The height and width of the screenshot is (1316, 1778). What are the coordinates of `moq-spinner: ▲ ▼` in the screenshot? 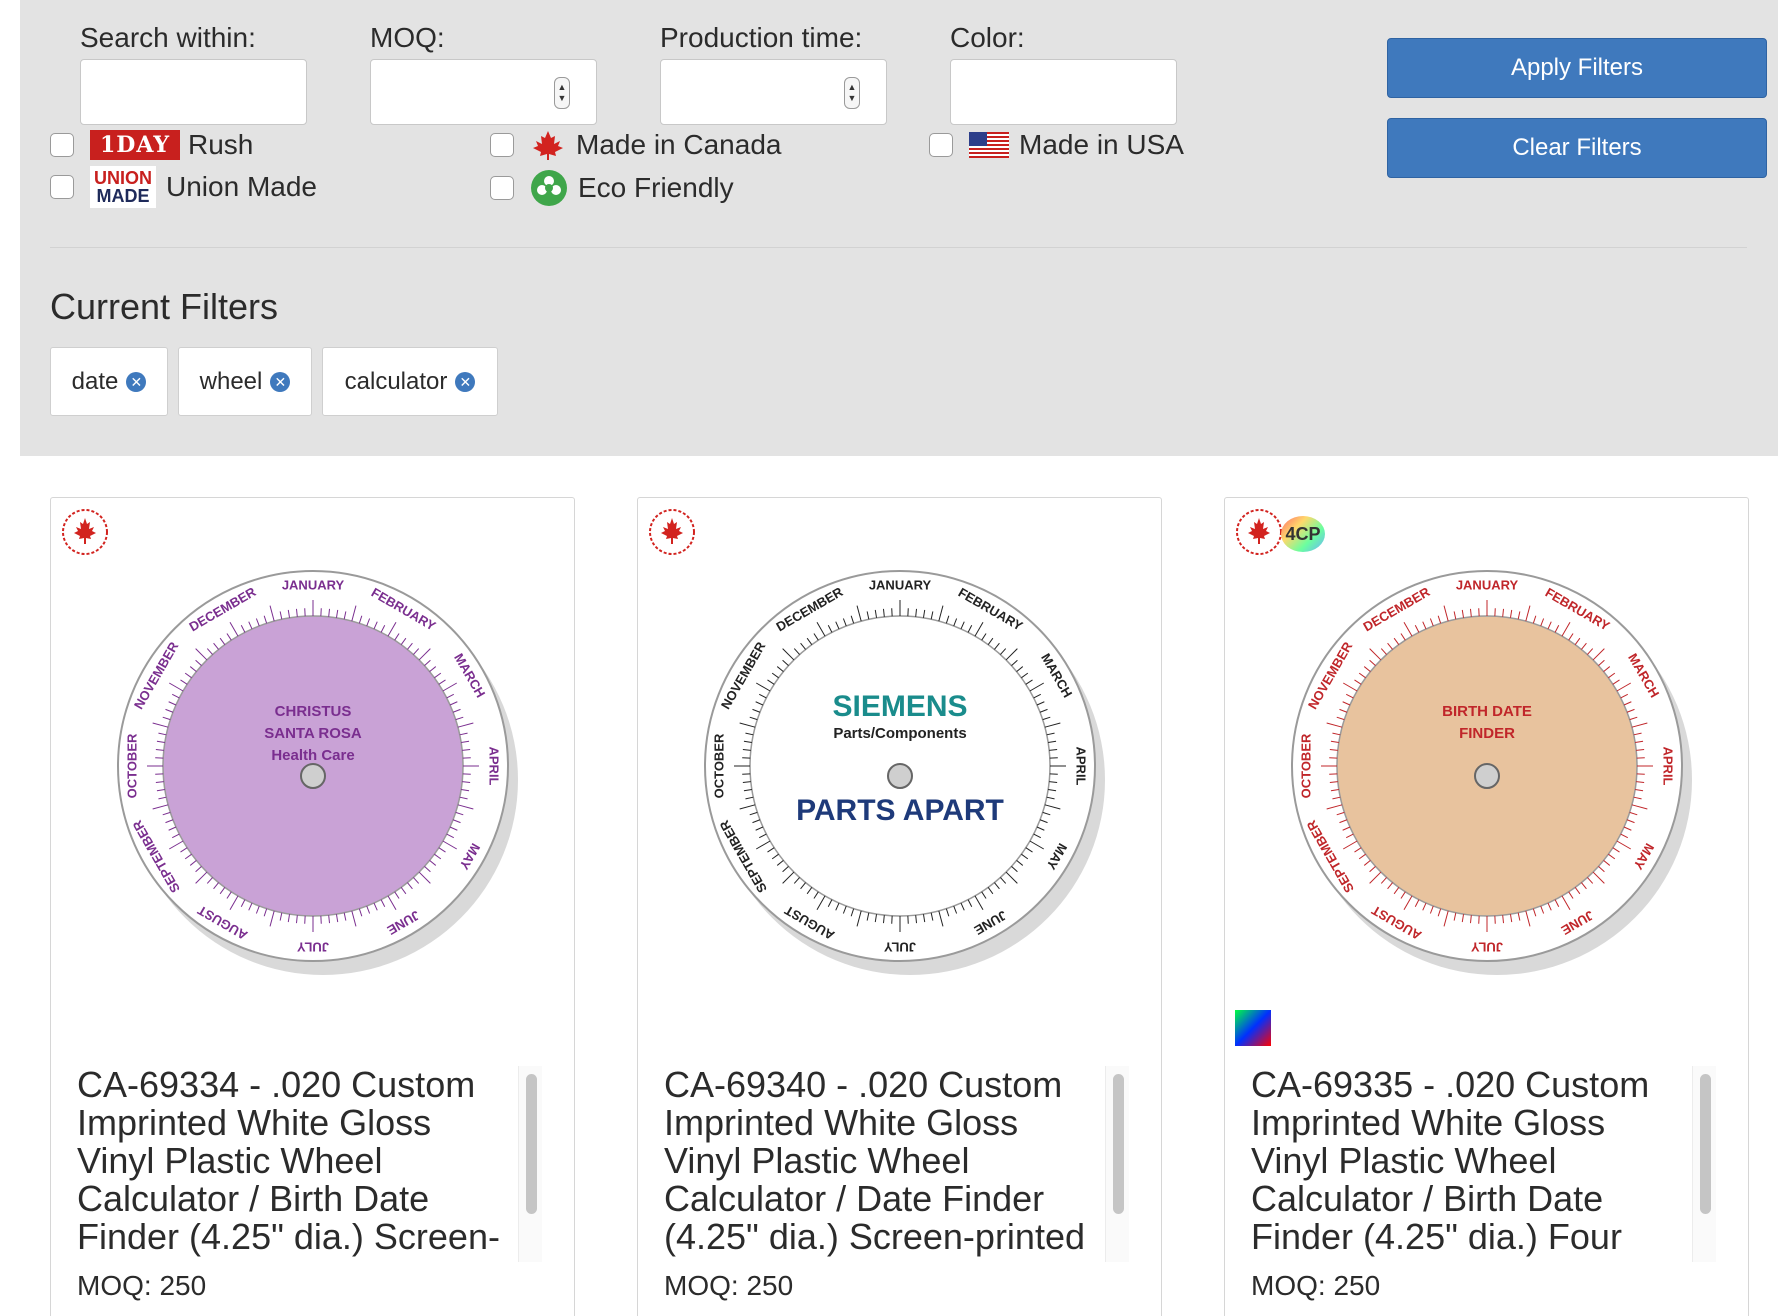 It's located at (562, 93).